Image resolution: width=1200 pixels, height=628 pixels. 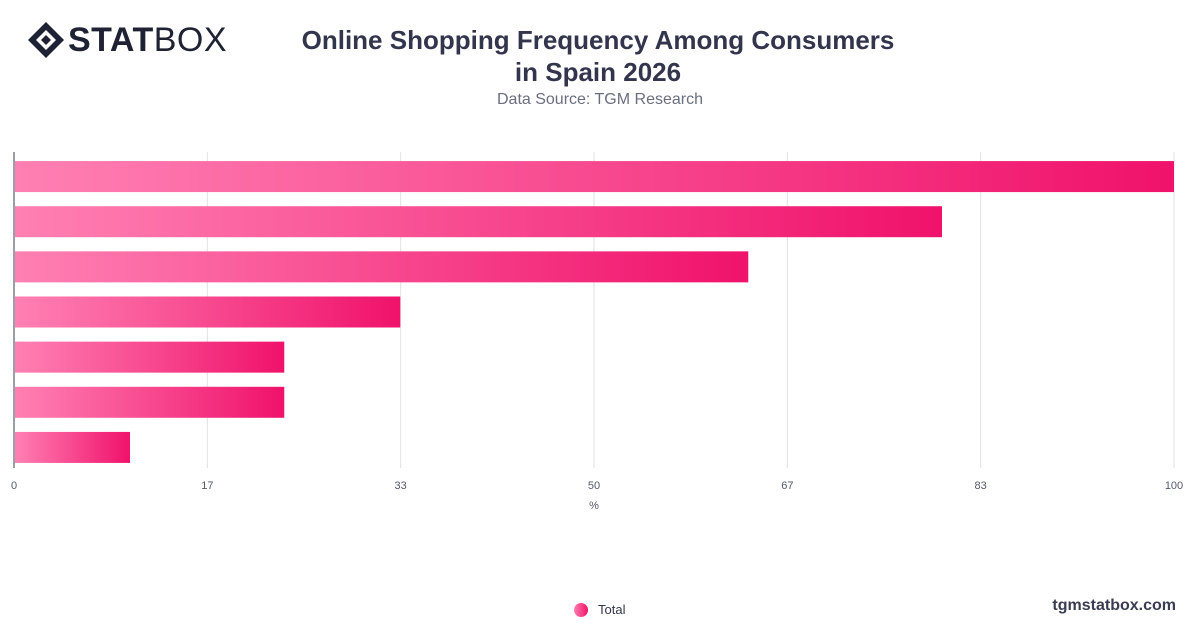 What do you see at coordinates (594, 486) in the screenshot?
I see `x-tick-label: 50` at bounding box center [594, 486].